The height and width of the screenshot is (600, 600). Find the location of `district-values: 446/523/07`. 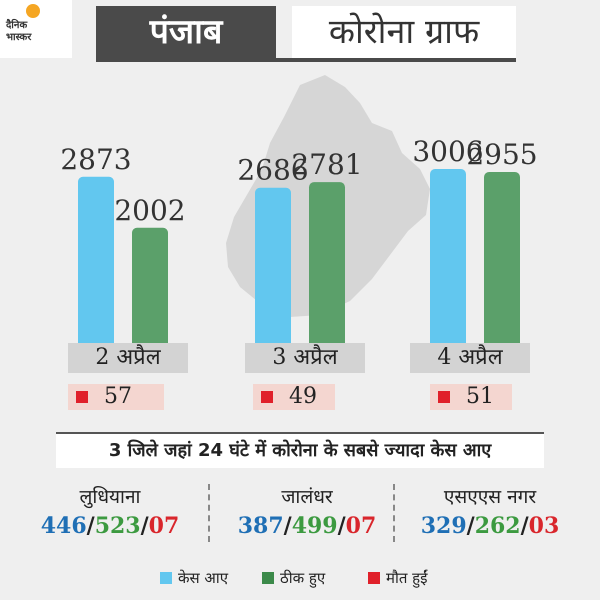

district-values: 446/523/07 is located at coordinates (110, 526).